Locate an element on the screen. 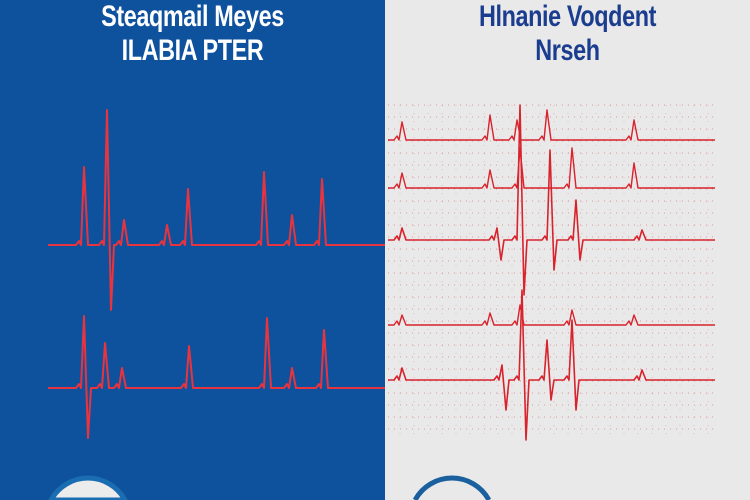 The width and height of the screenshot is (750, 500). right-title-line2: Nrseh is located at coordinates (567, 50).